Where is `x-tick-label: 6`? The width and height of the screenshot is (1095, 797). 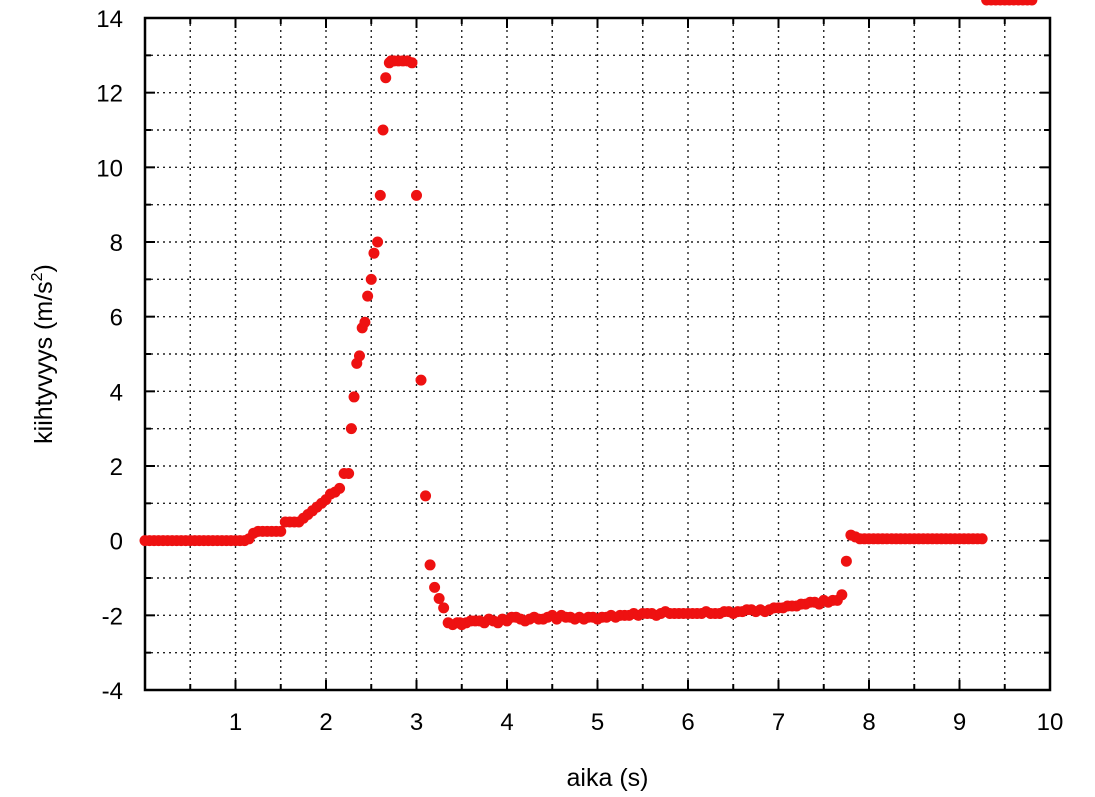 x-tick-label: 6 is located at coordinates (687, 722).